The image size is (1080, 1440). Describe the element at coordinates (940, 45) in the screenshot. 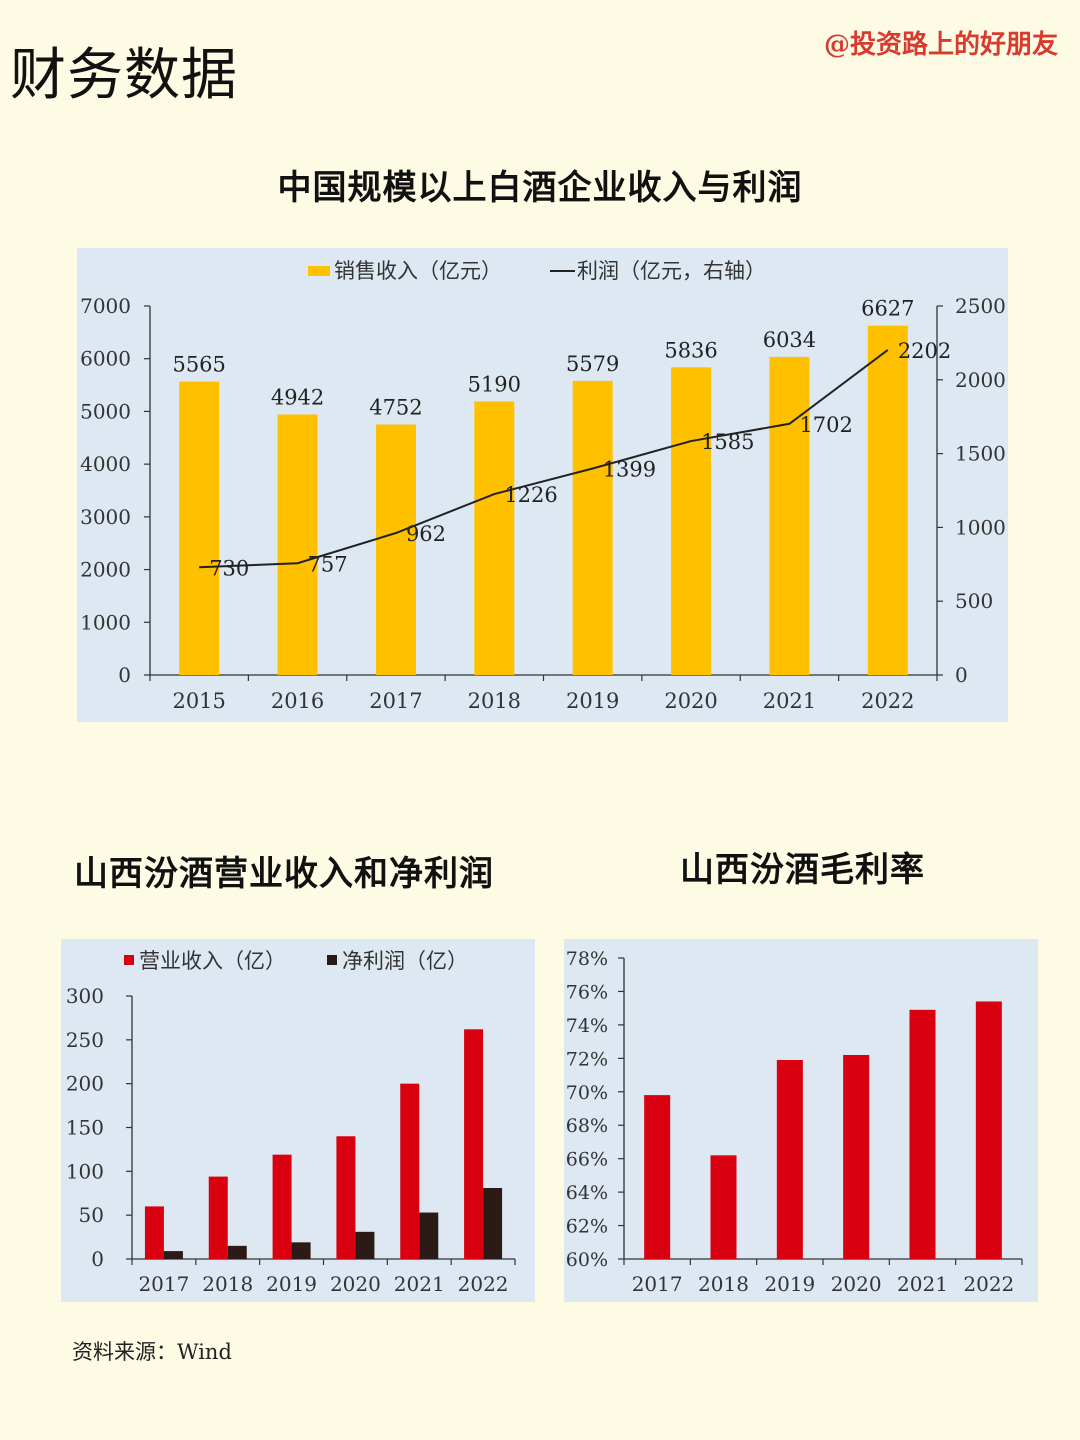

I see `watermark: @投资路上的好朋友` at that location.